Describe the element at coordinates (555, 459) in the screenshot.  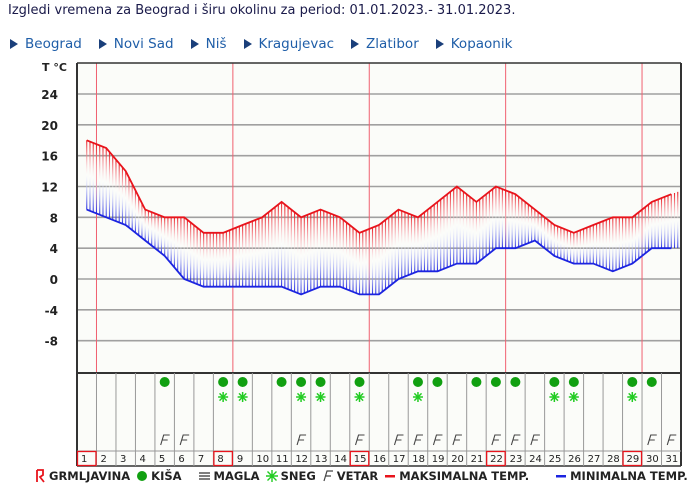
I see `day-label: 25` at that location.